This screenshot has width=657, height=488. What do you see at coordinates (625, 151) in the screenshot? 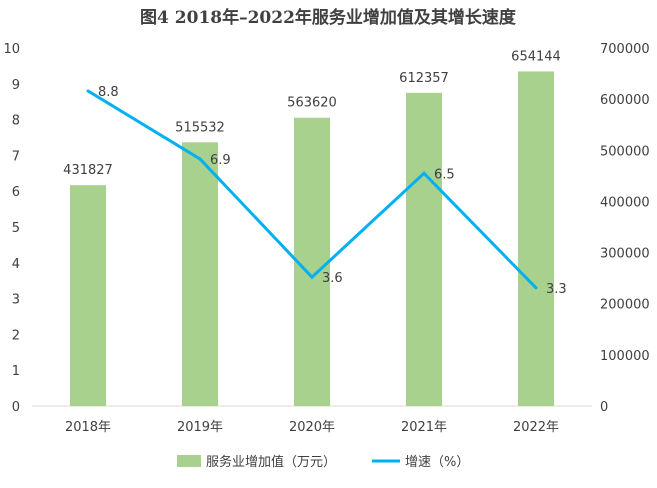
I see `right-tick-label: 500000` at bounding box center [625, 151].